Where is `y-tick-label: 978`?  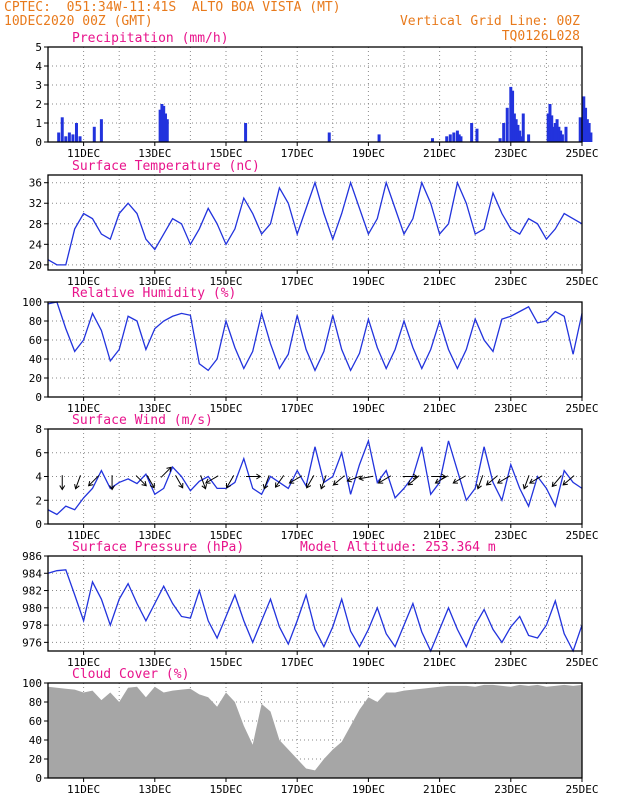
y-tick-label: 978 is located at coordinates (32, 625).